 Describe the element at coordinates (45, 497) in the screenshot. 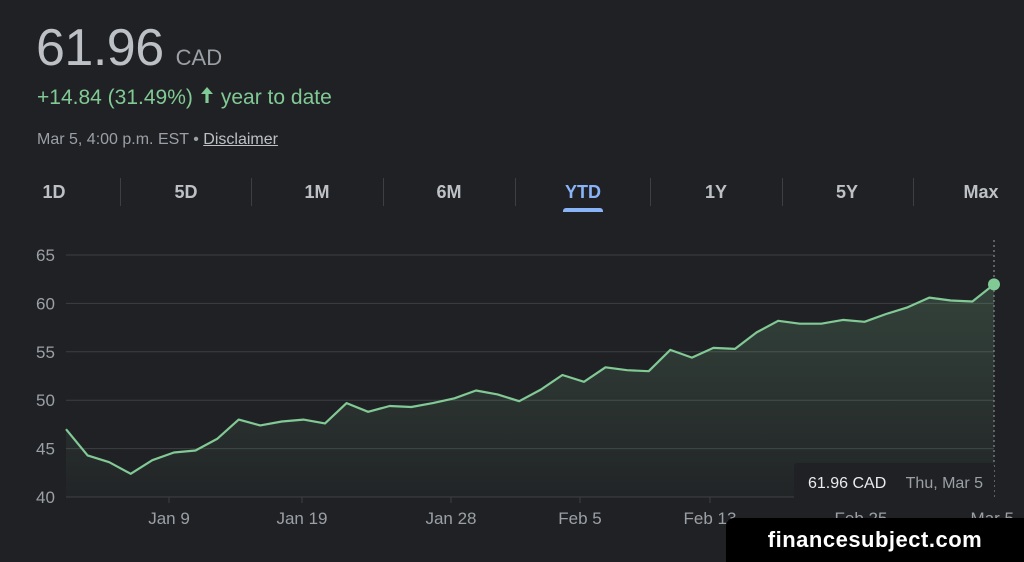

I see `y-tick-label: 40` at that location.